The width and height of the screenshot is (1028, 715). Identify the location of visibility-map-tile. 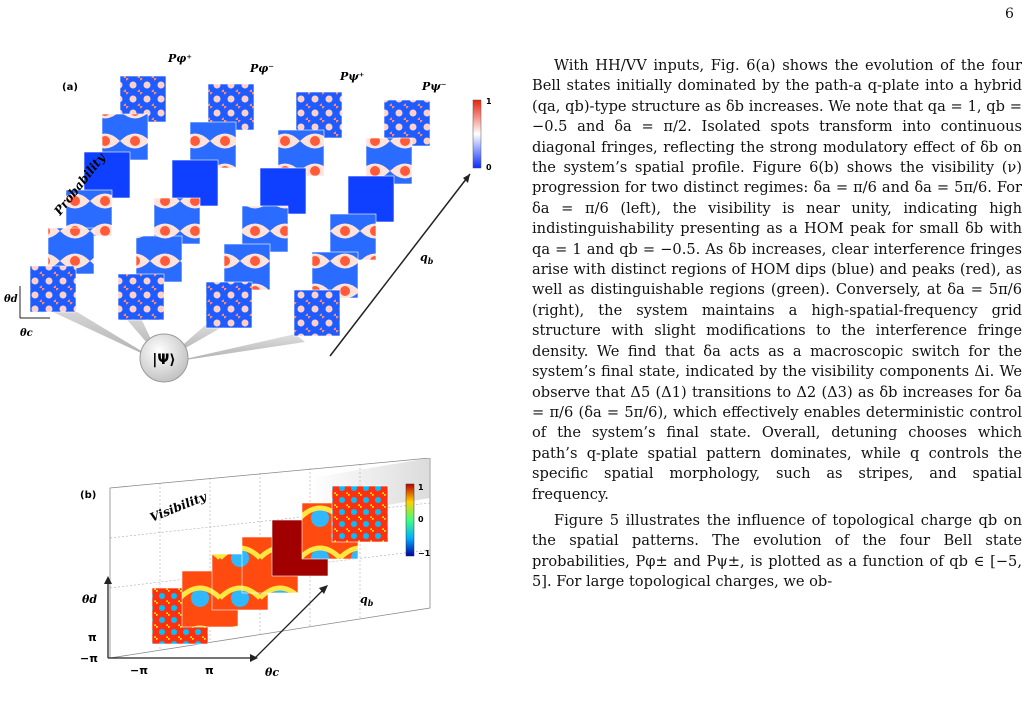
(360, 514).